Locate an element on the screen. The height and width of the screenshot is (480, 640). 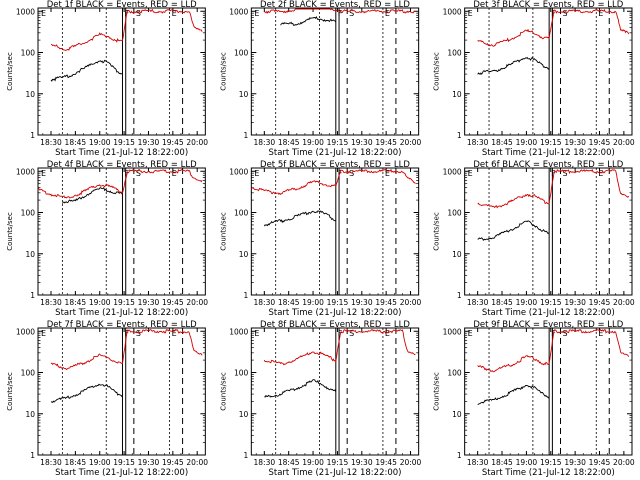
chart-title: Det 5f BLACK = Events, RED = LLD is located at coordinates (335, 165).